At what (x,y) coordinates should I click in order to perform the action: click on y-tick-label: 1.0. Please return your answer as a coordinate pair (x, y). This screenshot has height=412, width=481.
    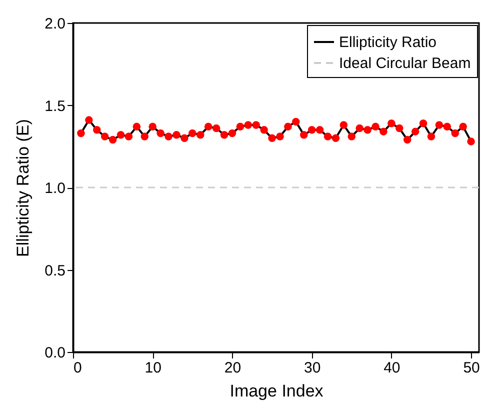
    Looking at the image, I should click on (55, 188).